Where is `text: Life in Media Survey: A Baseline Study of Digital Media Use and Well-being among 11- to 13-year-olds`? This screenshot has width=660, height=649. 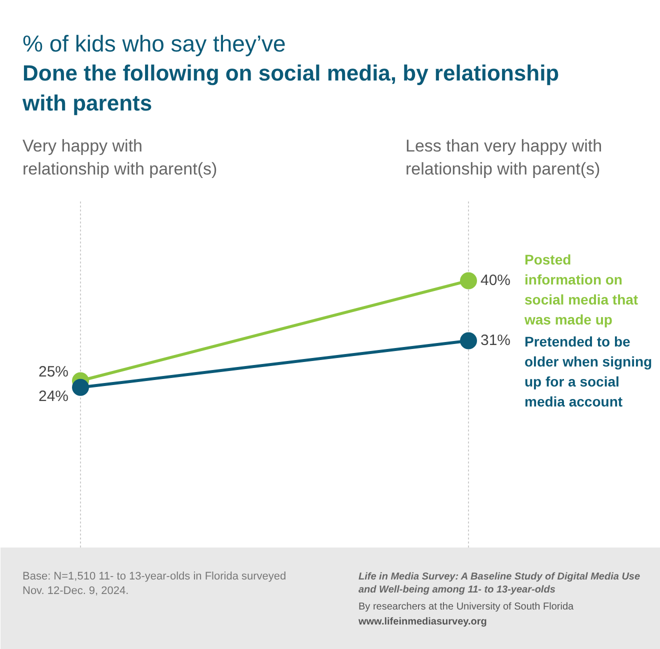 text: Life in Media Survey: A Baseline Study of Digital Media Use and Well-being among 11- to 13-year-olds is located at coordinates (499, 584).